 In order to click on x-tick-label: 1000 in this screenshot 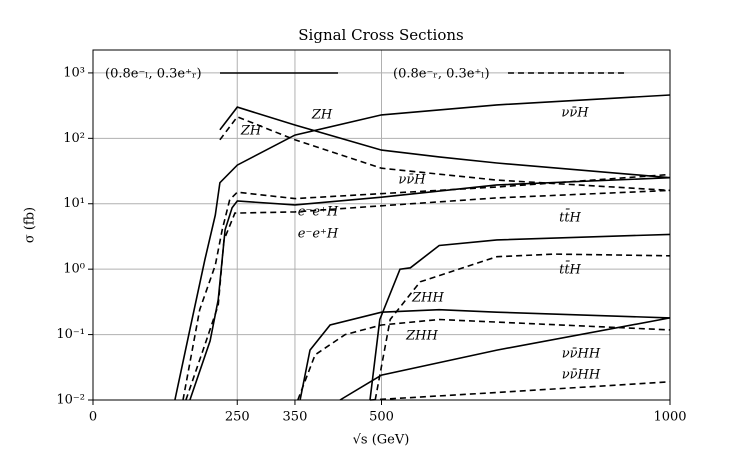, I will do `click(669, 417)`.